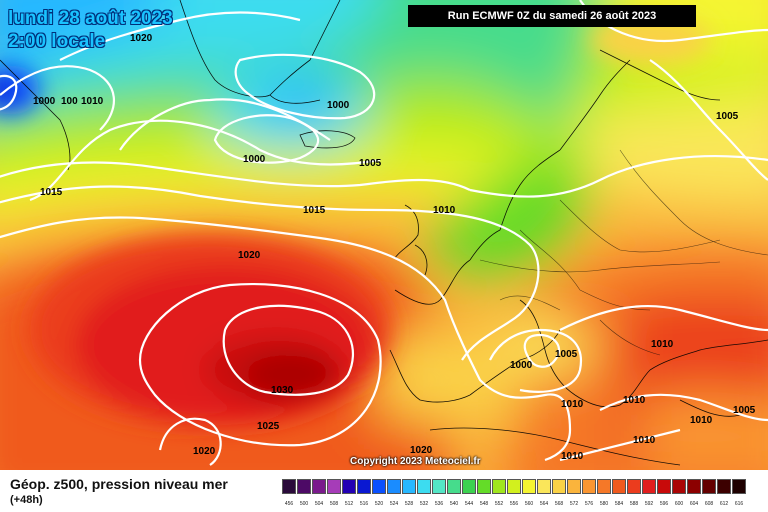  Describe the element at coordinates (619, 504) in the screenshot. I see `legend-tick-label: 584` at that location.